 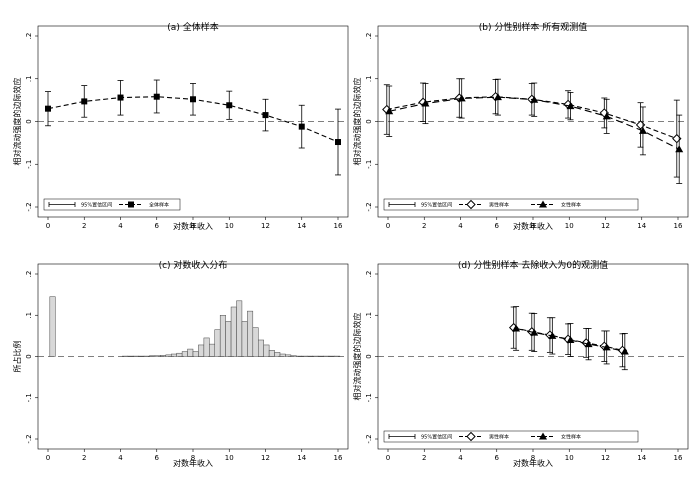 I want to click on chart-title: (b) 分性别样本 所有观测值, so click(x=533, y=27).